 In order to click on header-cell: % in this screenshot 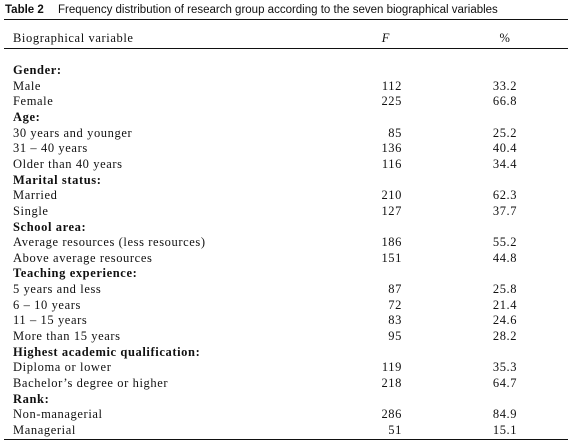, I will do `click(505, 38)`.